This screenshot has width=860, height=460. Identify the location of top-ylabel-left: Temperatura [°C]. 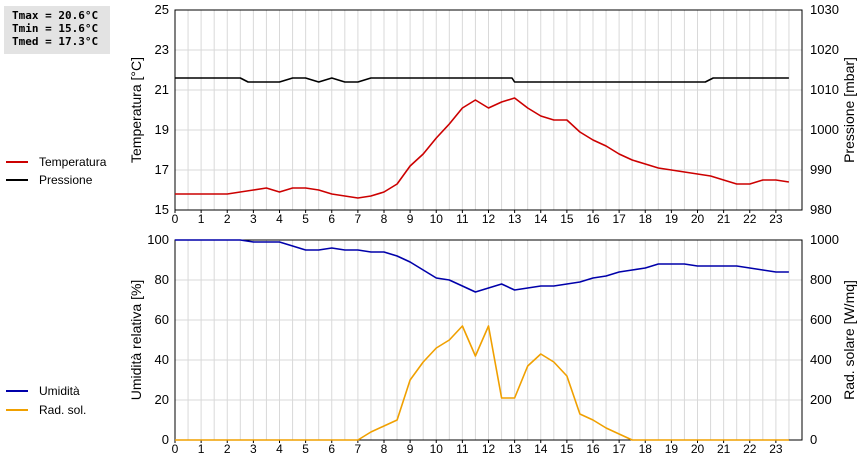
(136, 110).